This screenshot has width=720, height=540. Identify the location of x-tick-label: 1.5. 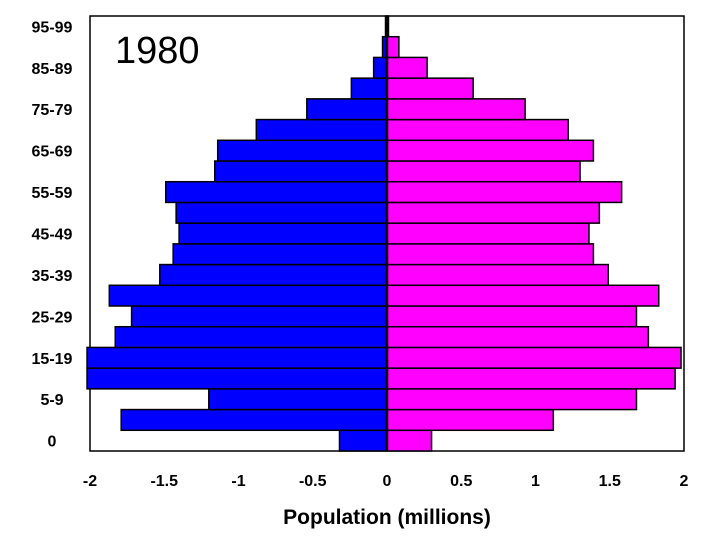
(610, 481).